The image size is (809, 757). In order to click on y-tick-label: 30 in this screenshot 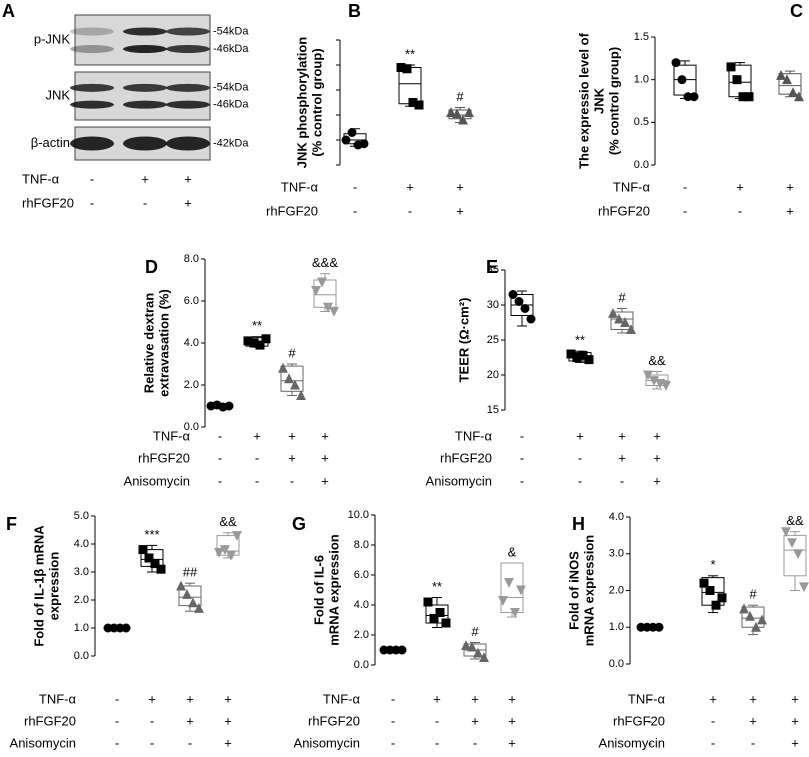, I will do `click(493, 305)`.